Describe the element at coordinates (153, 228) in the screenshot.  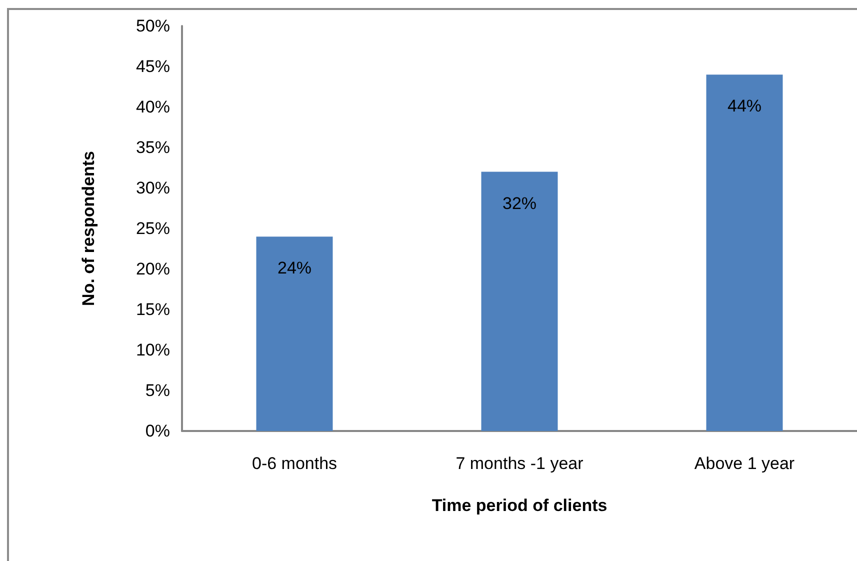
I see `y-tick-label: 25%` at that location.